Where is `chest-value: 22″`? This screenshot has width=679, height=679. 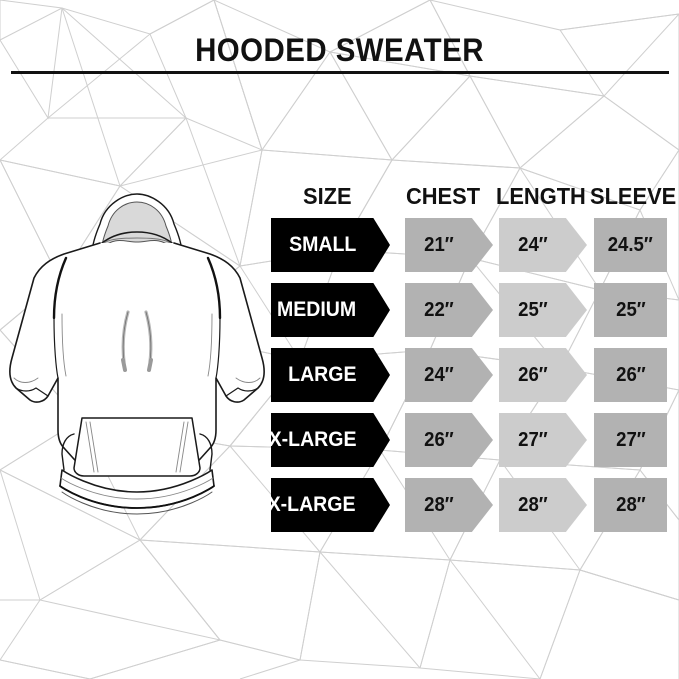
chest-value: 22″ is located at coordinates (439, 309).